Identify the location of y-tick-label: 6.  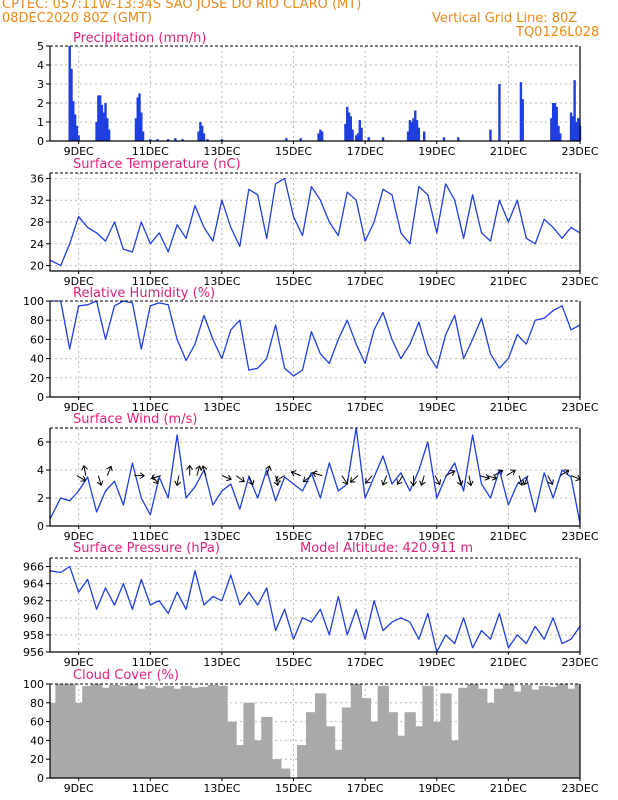
(40, 442).